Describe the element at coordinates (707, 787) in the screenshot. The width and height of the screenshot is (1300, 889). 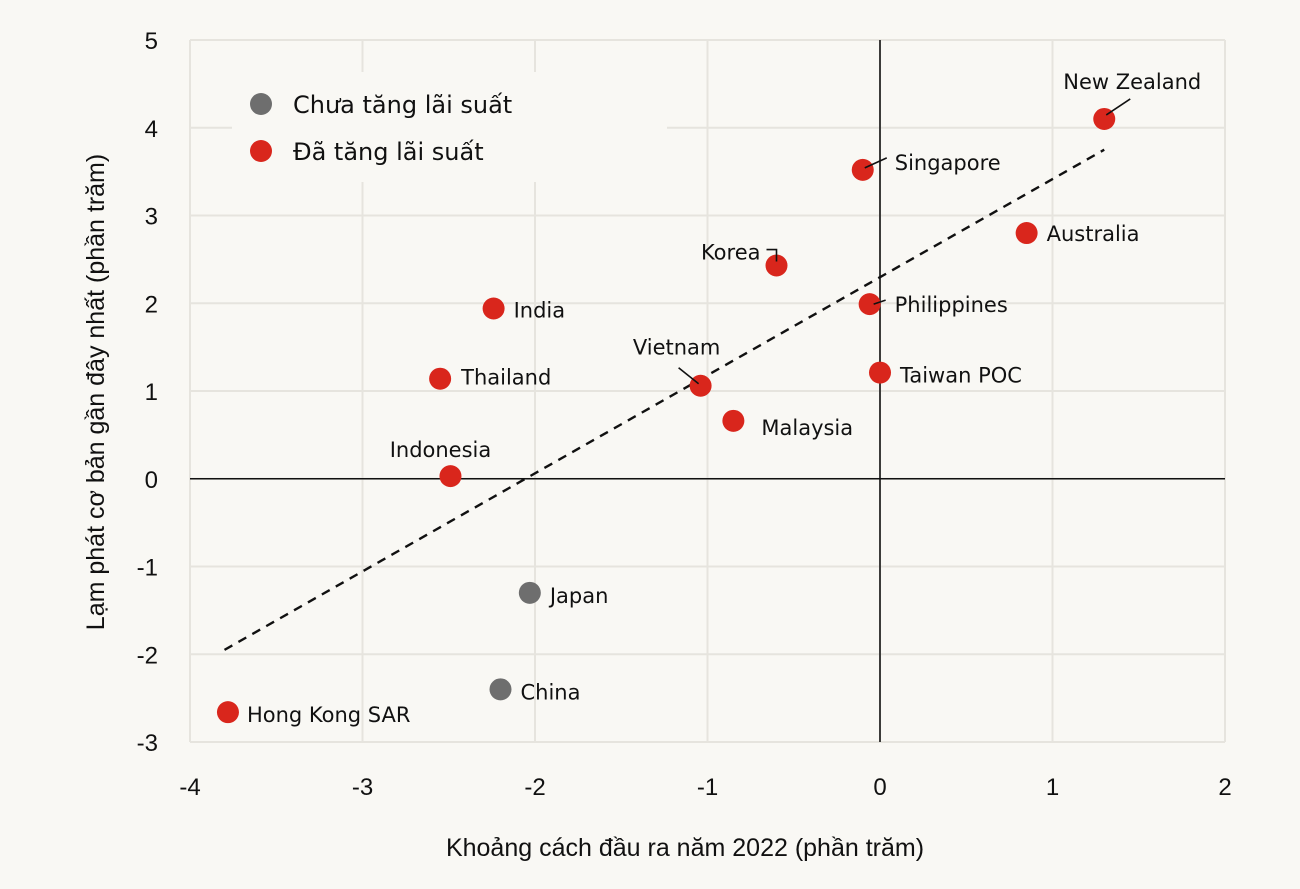
I see `x-tick-label: -1` at that location.